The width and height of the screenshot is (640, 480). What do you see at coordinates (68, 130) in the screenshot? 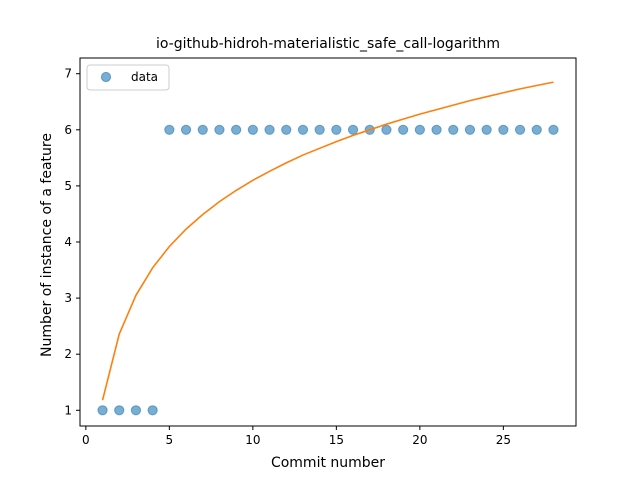
I see `y-tick-label: 6` at bounding box center [68, 130].